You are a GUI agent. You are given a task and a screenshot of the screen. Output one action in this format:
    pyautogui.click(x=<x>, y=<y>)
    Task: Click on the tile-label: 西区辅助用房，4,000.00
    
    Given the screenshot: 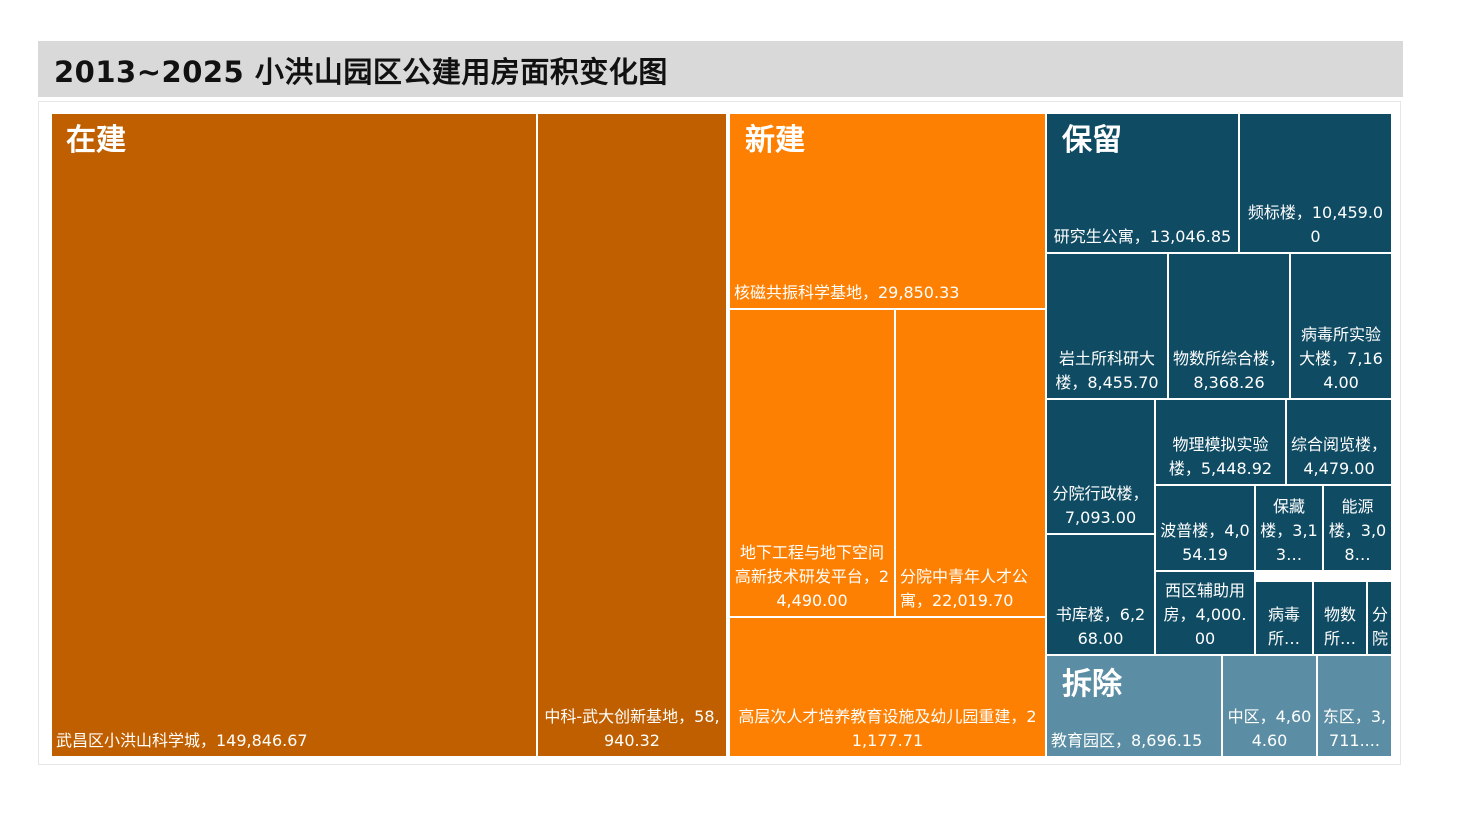 What is the action you would take?
    pyautogui.click(x=1205, y=614)
    